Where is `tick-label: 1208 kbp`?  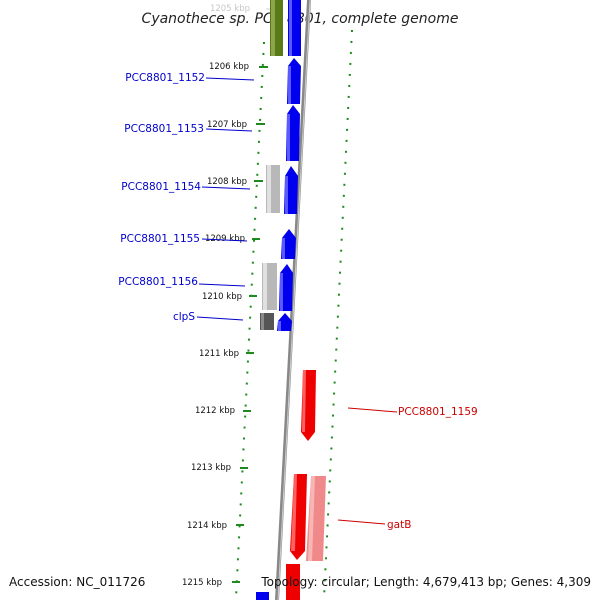
tick-label: 1208 kbp is located at coordinates (227, 182).